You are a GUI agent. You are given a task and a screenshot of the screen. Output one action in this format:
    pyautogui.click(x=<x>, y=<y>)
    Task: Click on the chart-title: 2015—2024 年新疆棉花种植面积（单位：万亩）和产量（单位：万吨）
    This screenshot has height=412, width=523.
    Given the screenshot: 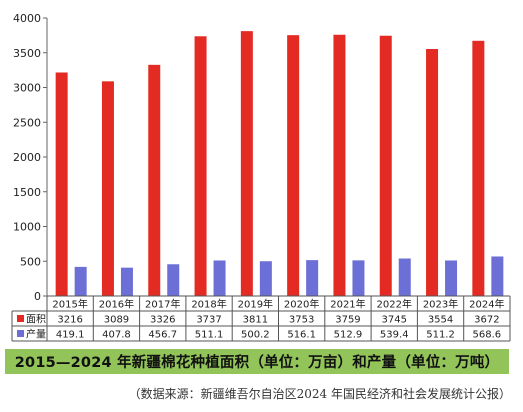 What is the action you would take?
    pyautogui.click(x=257, y=363)
    